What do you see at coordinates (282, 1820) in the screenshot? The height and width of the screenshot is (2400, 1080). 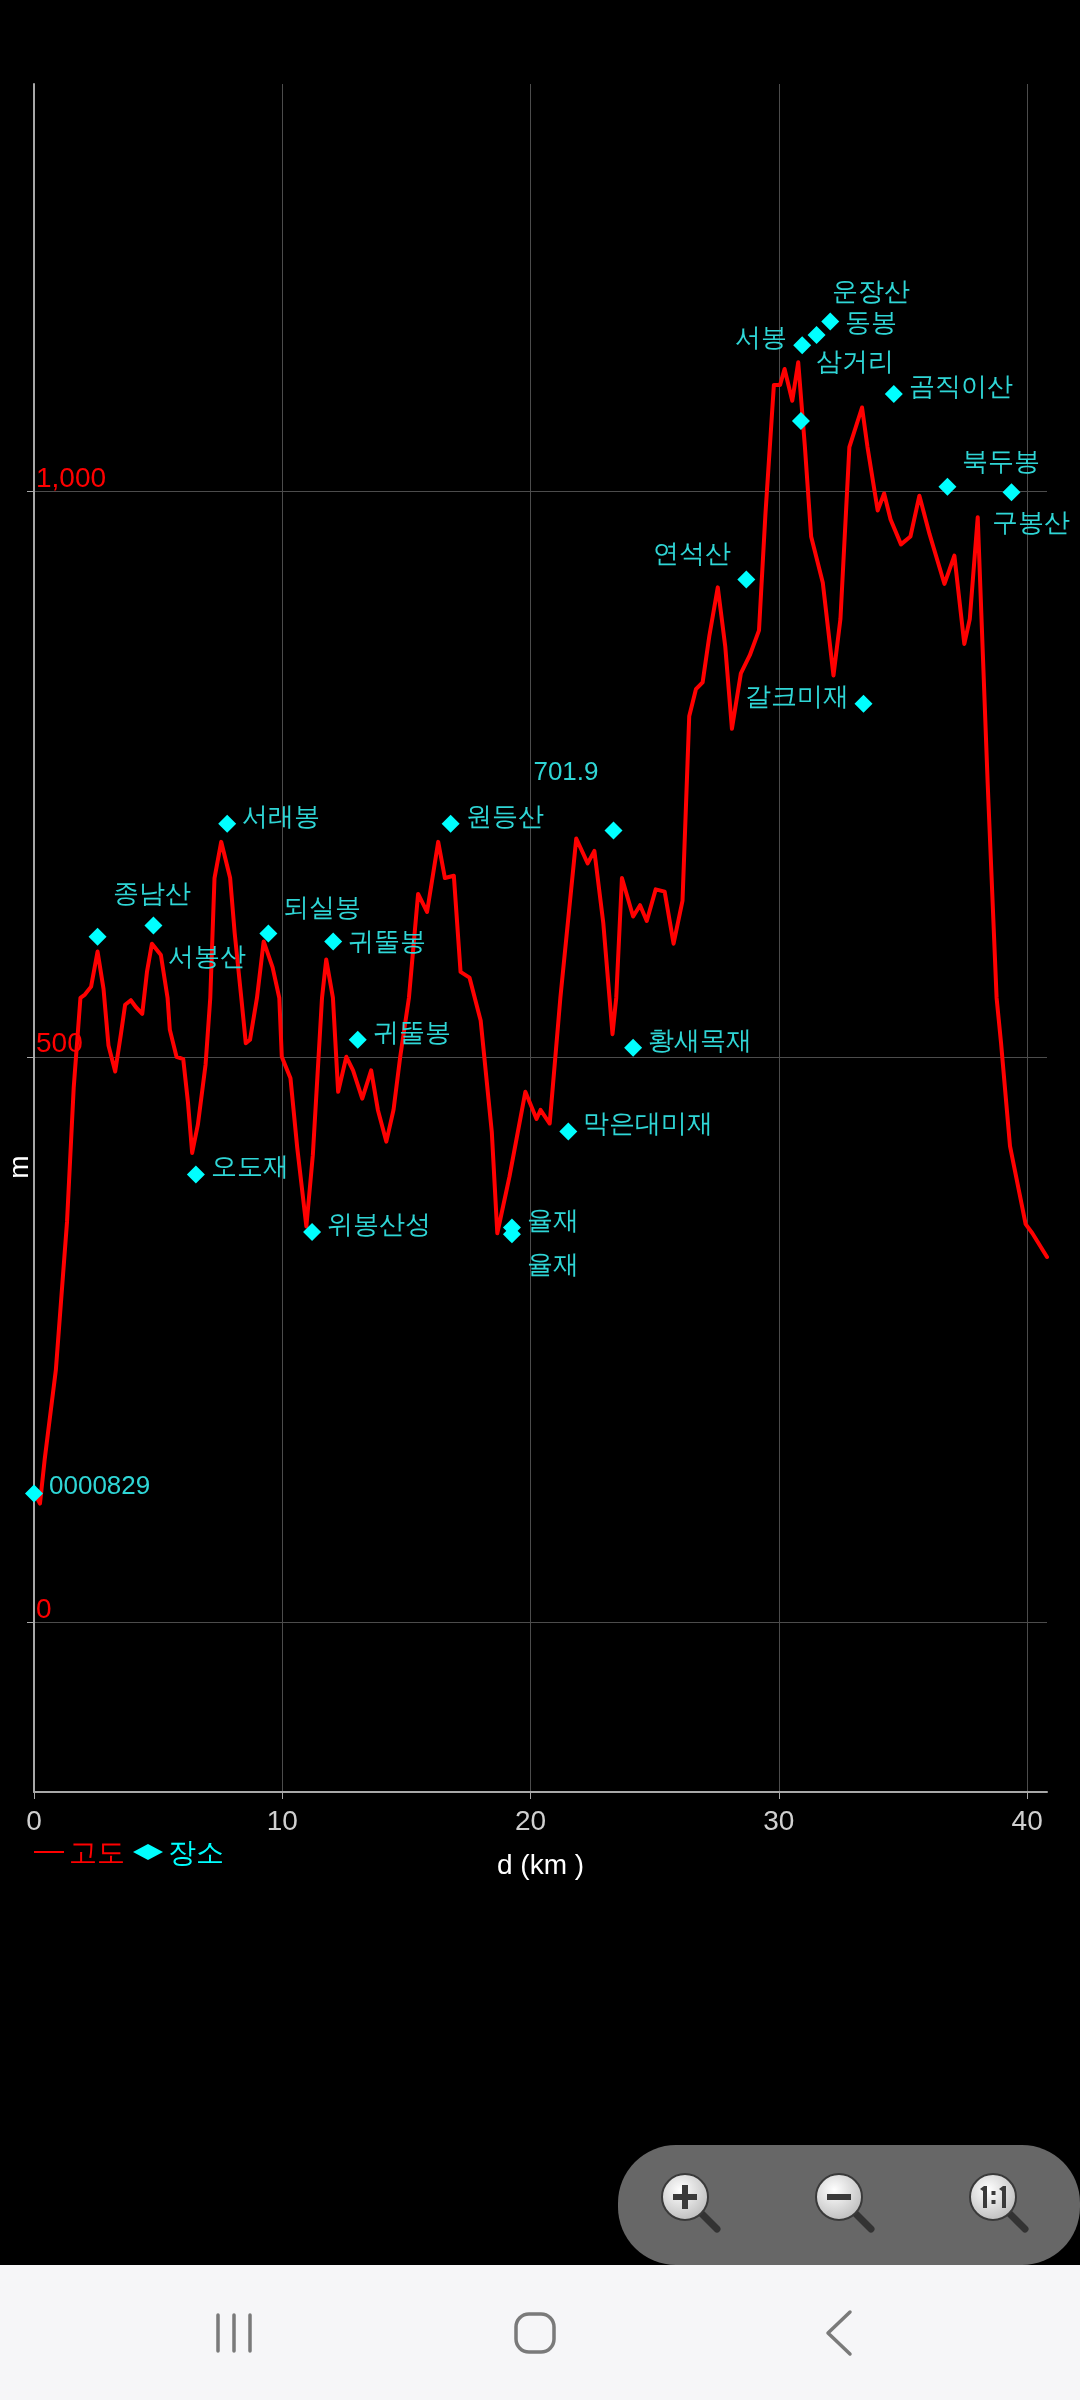 I see `x-tick-label: 10` at bounding box center [282, 1820].